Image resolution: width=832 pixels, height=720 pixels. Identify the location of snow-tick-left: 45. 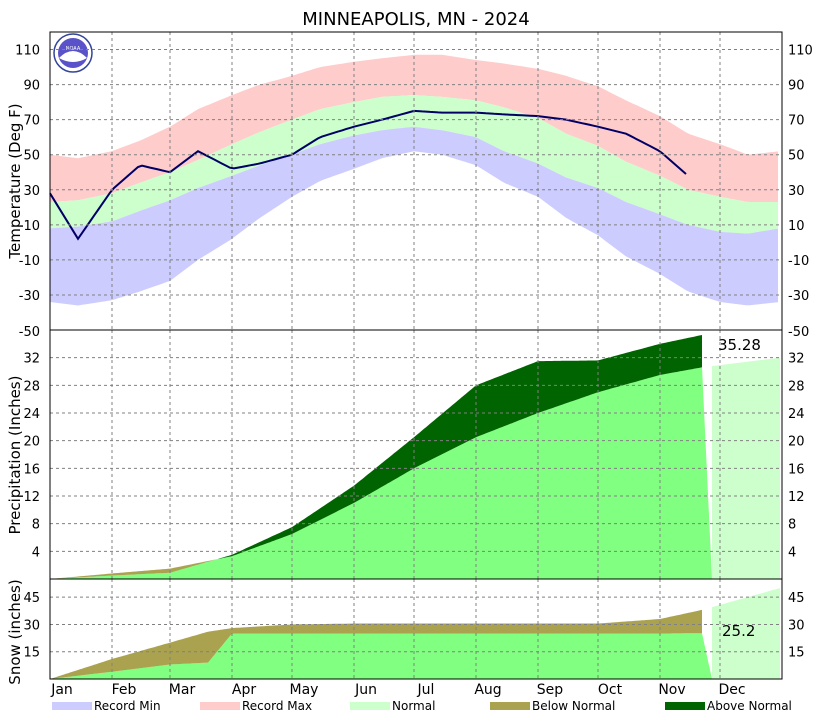
(31, 598).